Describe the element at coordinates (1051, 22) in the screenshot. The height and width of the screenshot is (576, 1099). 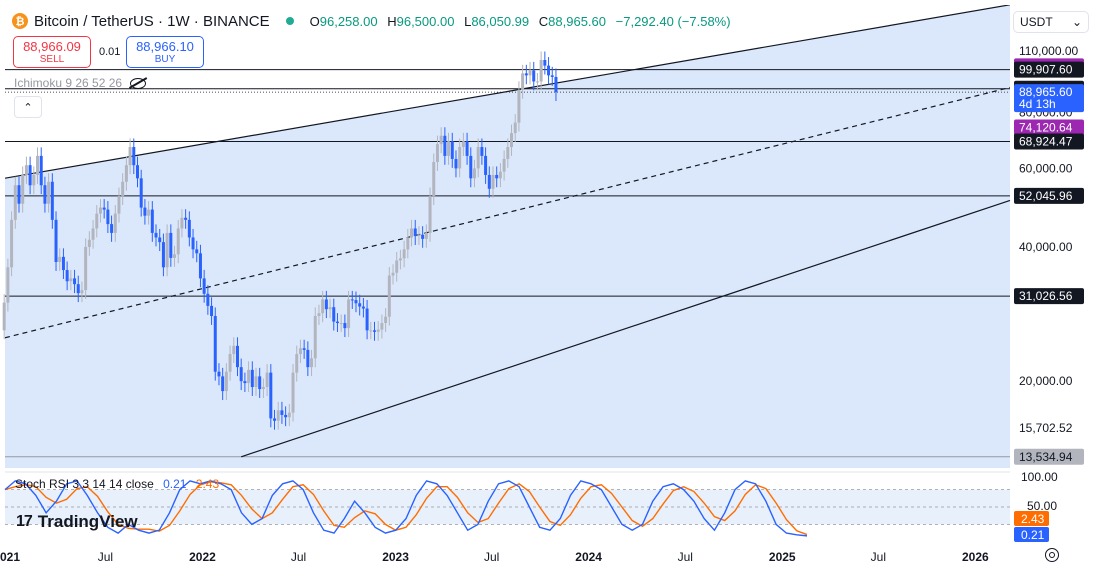
I see `currency-select: USDT ⌄` at that location.